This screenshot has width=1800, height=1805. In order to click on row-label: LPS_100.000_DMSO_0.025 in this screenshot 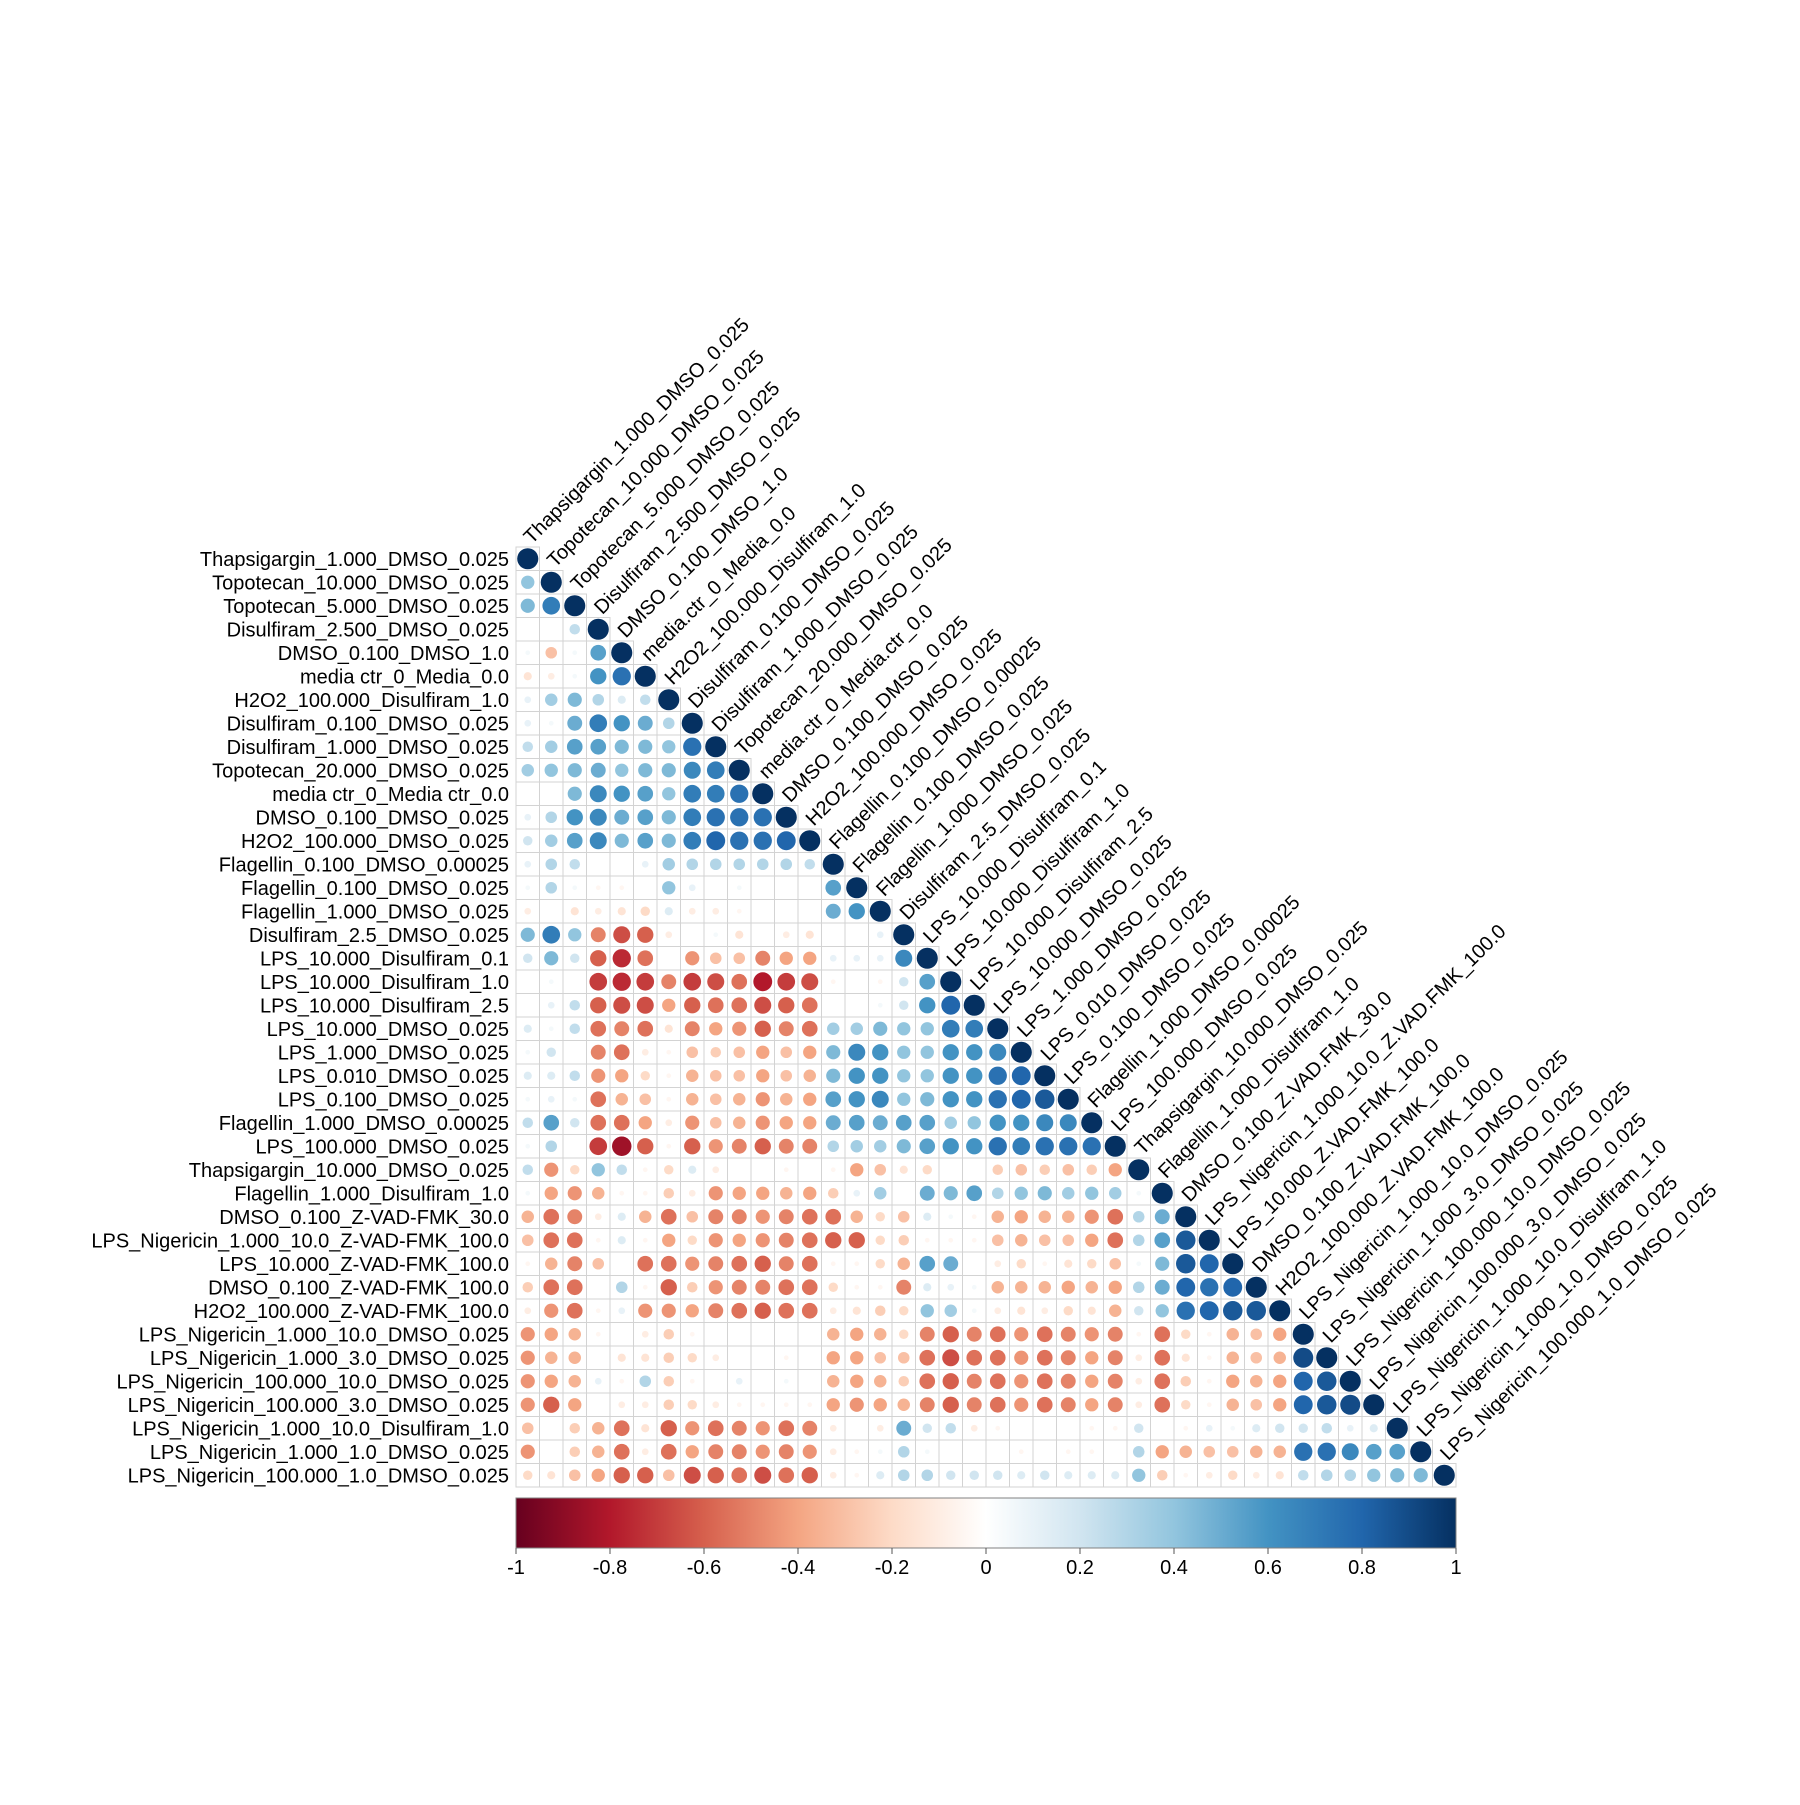, I will do `click(382, 1147)`.